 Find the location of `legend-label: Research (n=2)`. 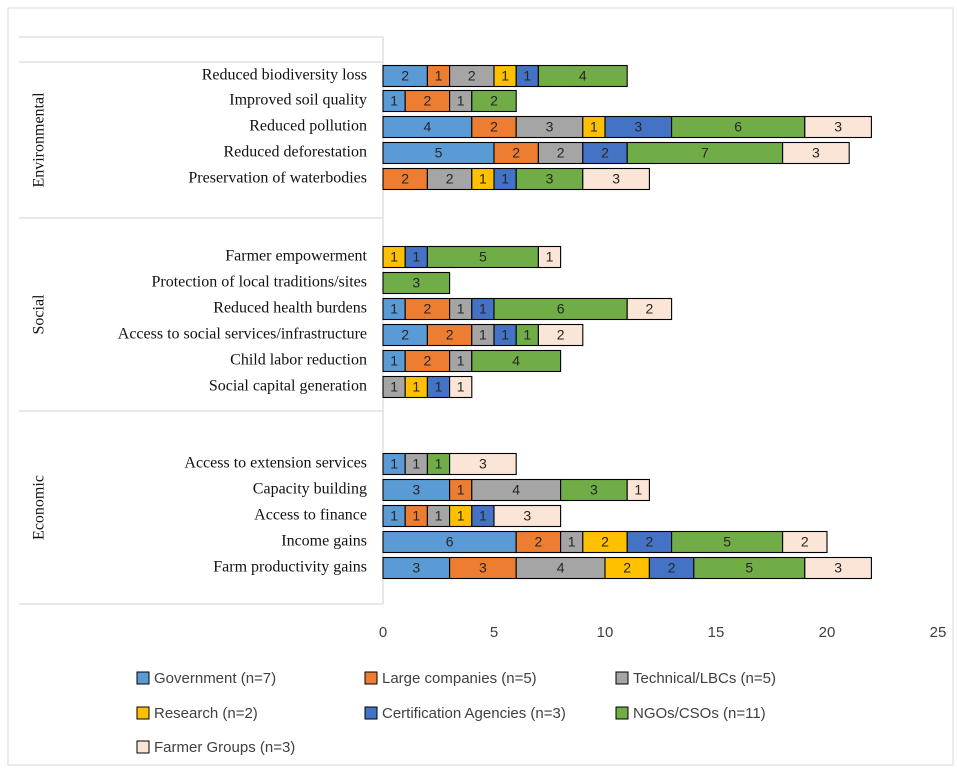

legend-label: Research (n=2) is located at coordinates (206, 713).